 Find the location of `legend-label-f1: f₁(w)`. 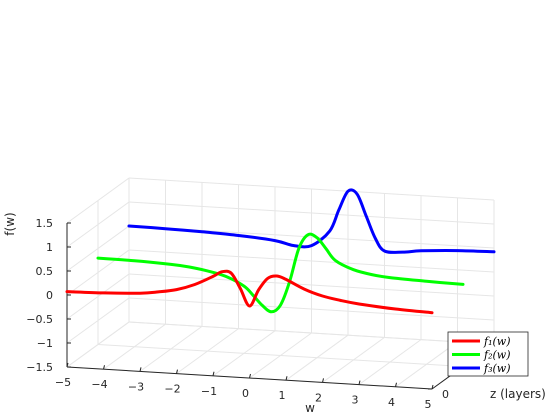

legend-label-f1: f₁(w) is located at coordinates (496, 341).